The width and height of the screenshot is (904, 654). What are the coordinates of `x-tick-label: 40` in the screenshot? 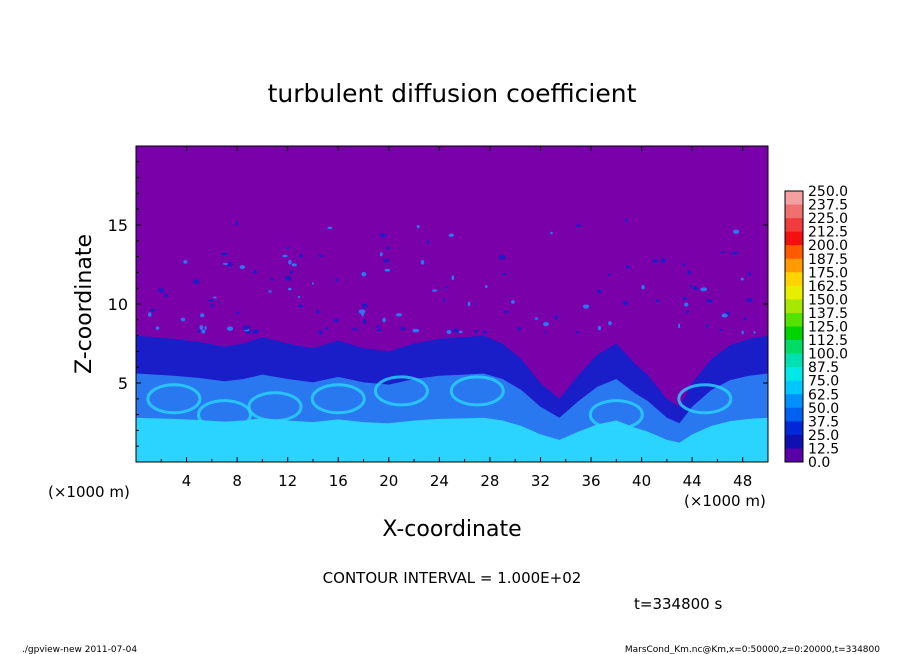 It's located at (641, 481).